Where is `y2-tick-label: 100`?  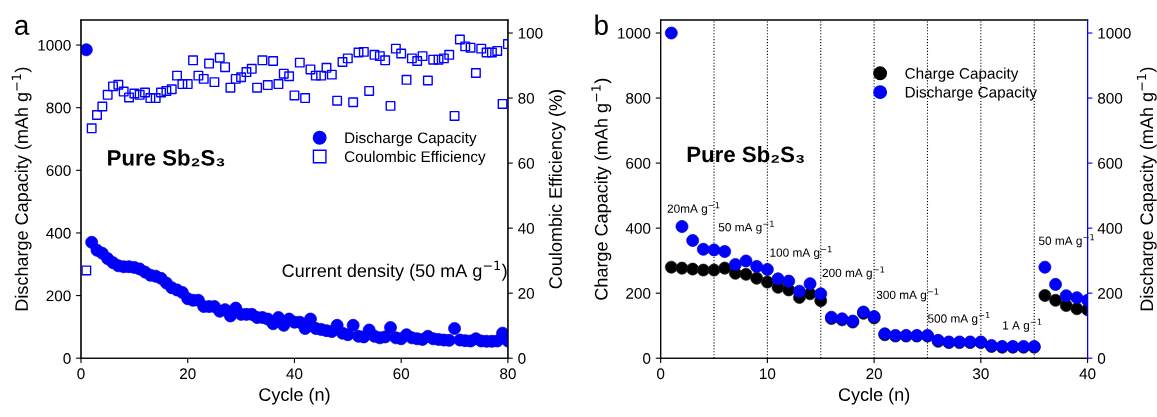 y2-tick-label: 100 is located at coordinates (530, 33).